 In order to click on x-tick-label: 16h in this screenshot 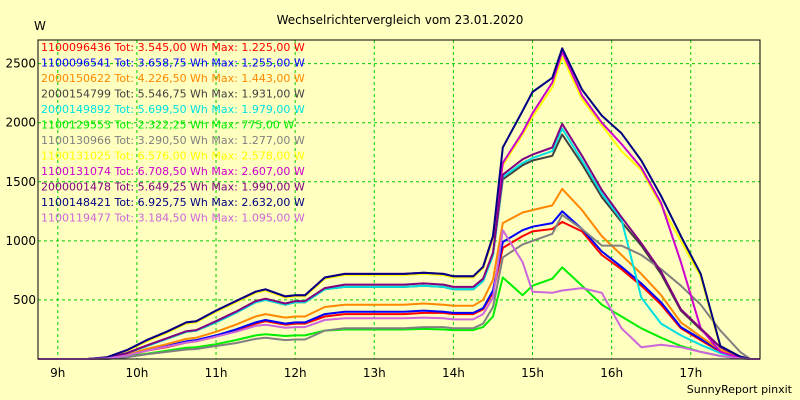, I will do `click(611, 373)`.